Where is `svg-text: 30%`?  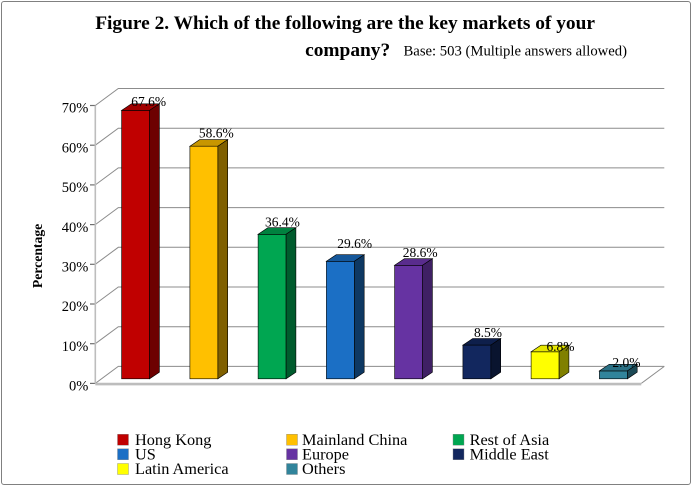
svg-text: 30% is located at coordinates (75, 268).